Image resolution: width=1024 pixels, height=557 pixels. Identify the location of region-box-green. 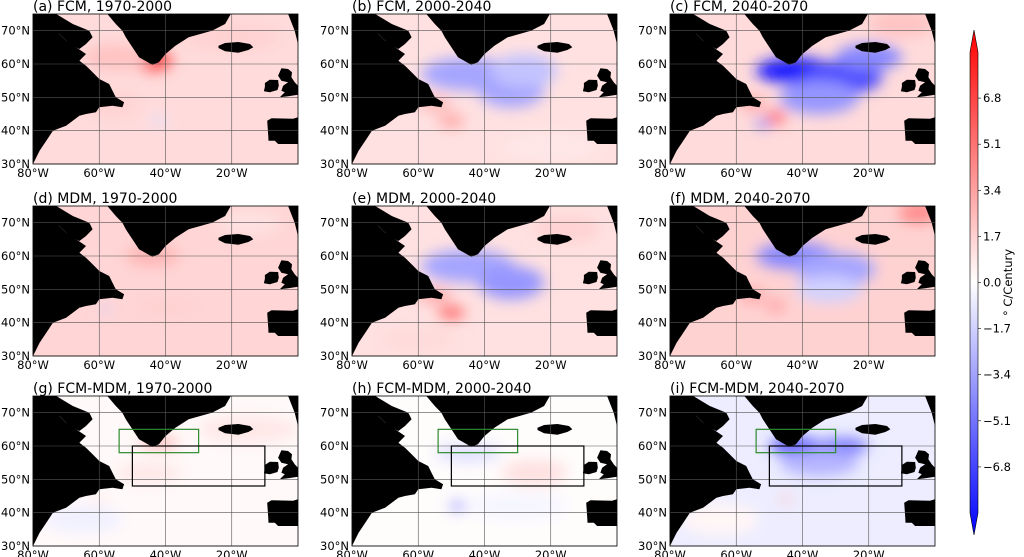
(159, 441).